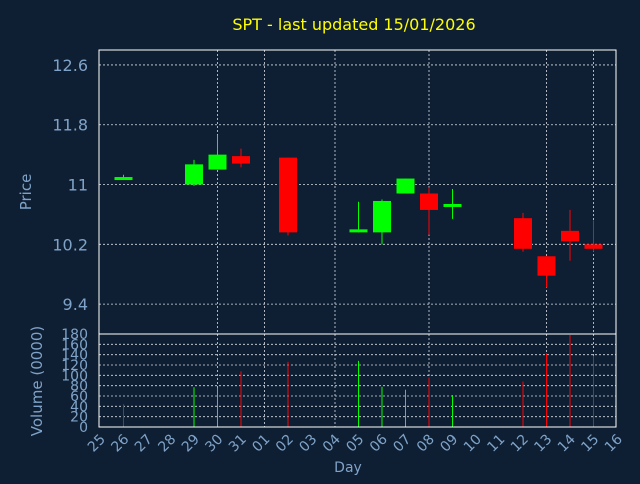  What do you see at coordinates (473, 444) in the screenshot?
I see `day-tick-label: 10` at bounding box center [473, 444].